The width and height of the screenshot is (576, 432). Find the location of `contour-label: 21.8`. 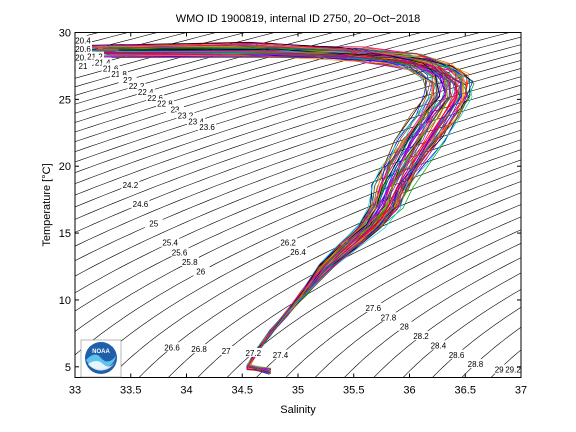

contour-label: 21.8 is located at coordinates (119, 74).